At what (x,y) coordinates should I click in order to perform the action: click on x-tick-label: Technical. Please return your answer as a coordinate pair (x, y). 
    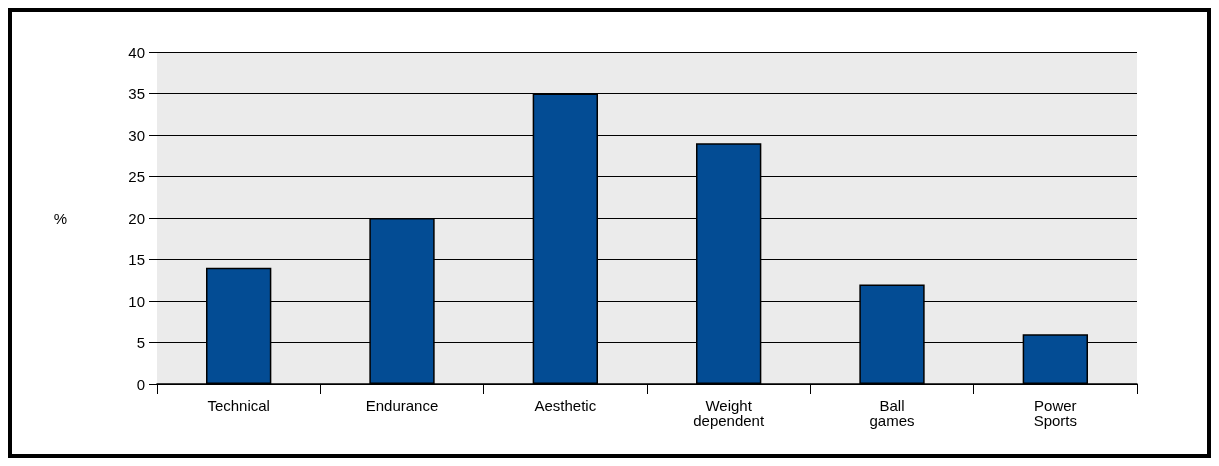
    Looking at the image, I should click on (238, 405).